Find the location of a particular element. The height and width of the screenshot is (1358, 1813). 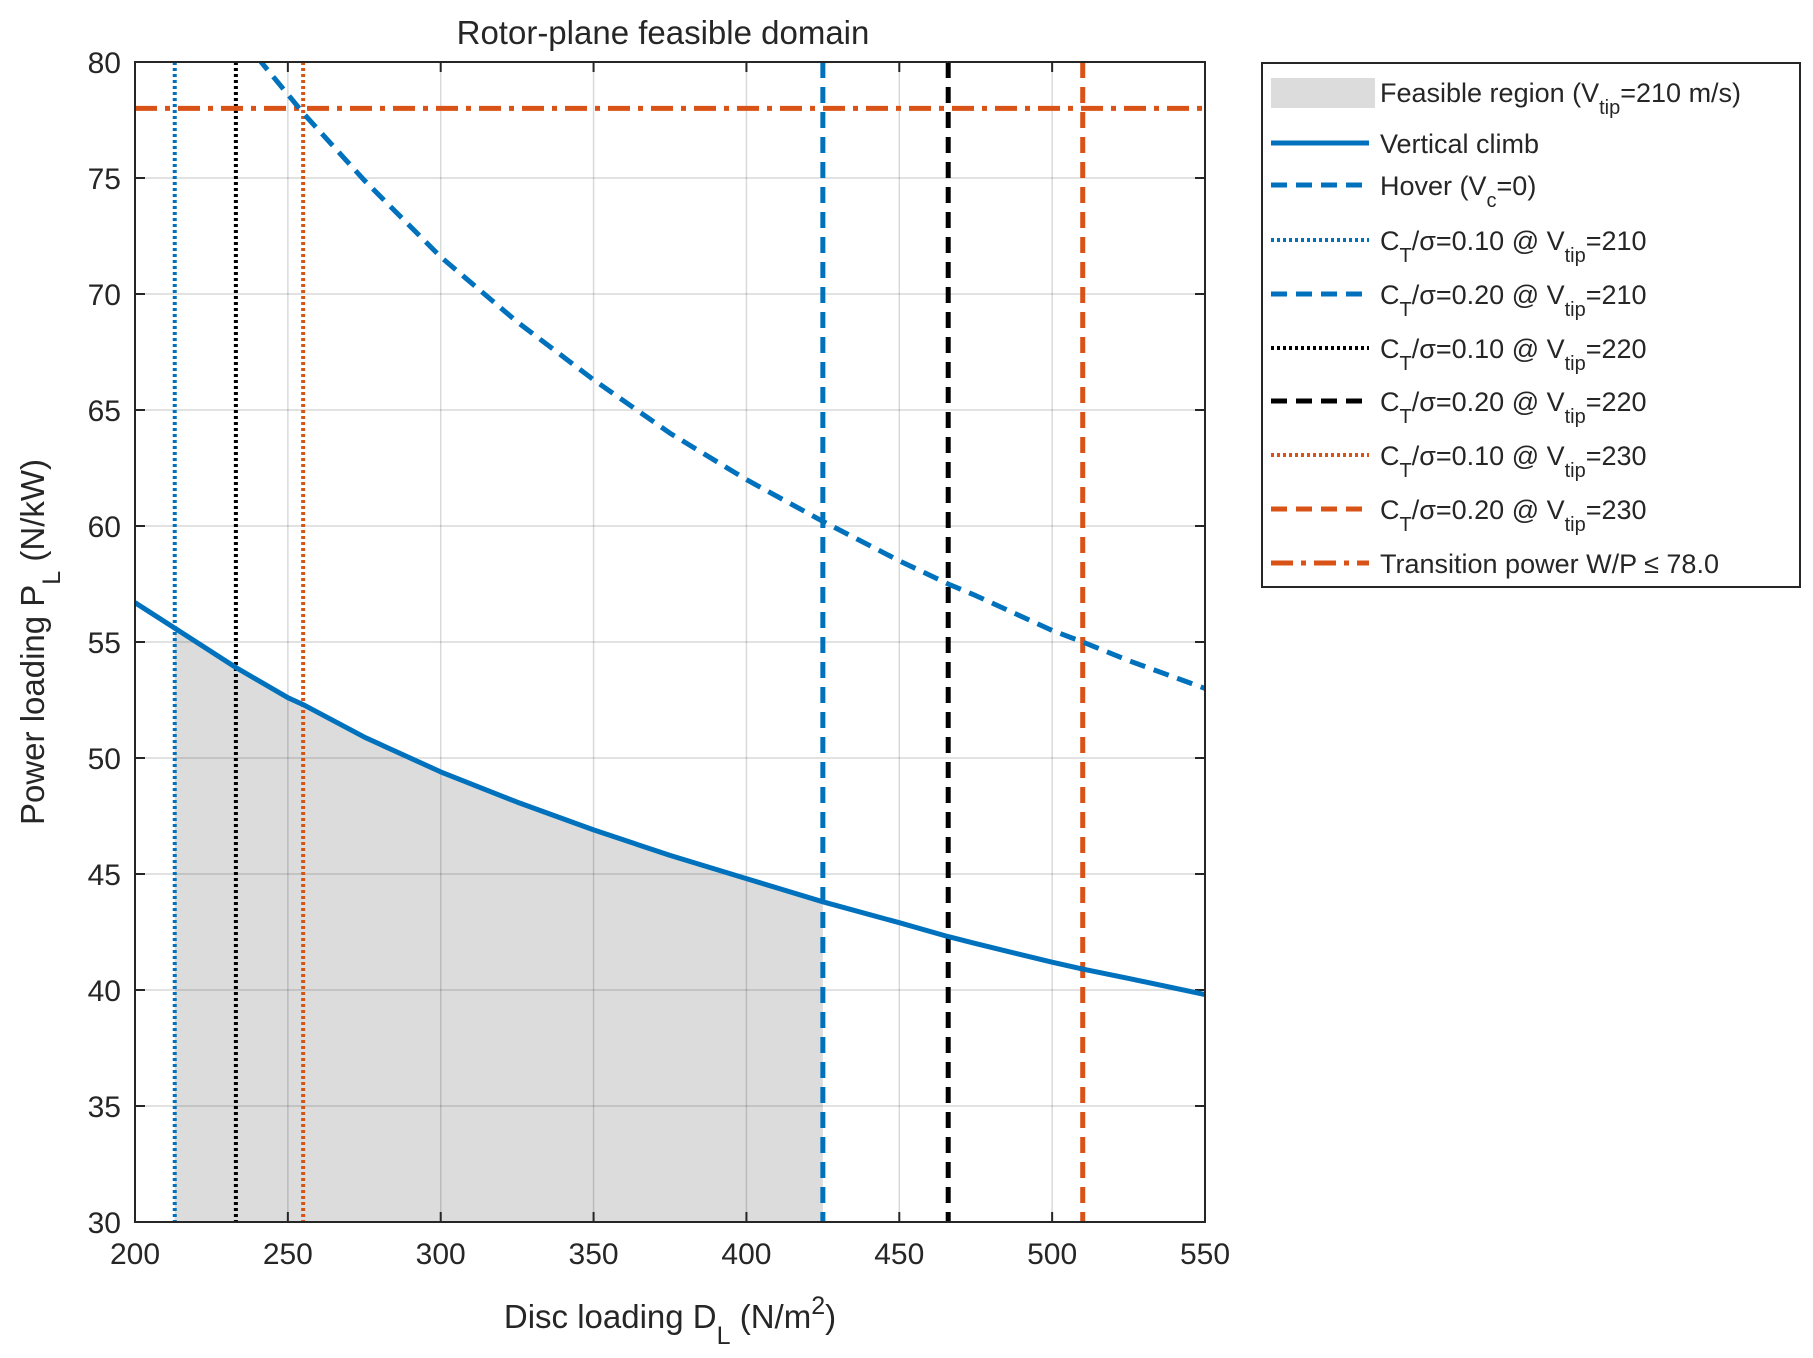

x-tick-label-550: 550 is located at coordinates (1205, 1254).